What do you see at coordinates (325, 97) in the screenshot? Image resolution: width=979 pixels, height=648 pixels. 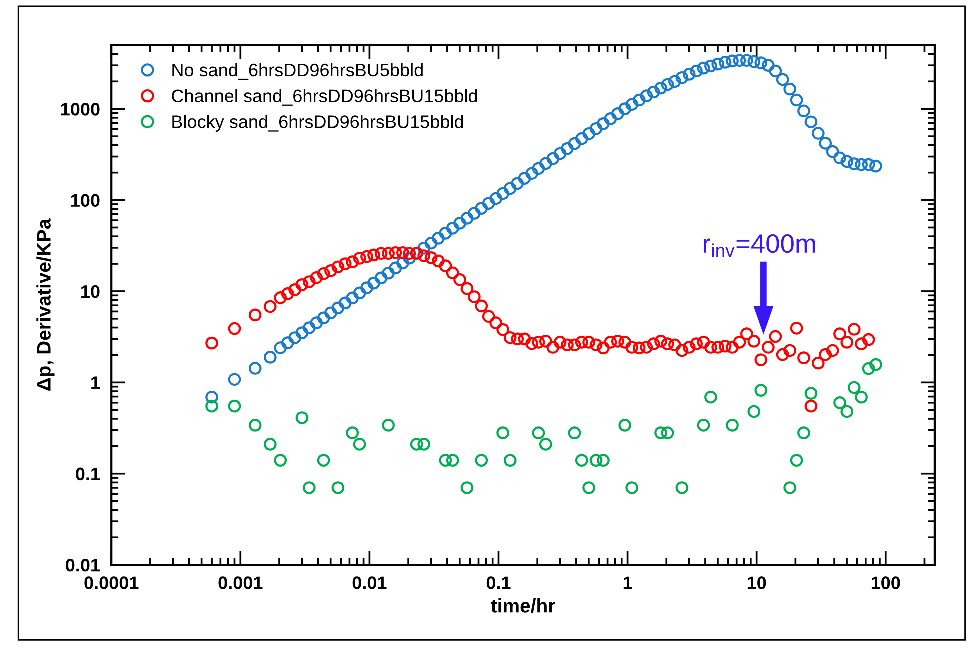 I see `legend-label: Channel sand_6hrsDD96hrsBU15bbld` at bounding box center [325, 97].